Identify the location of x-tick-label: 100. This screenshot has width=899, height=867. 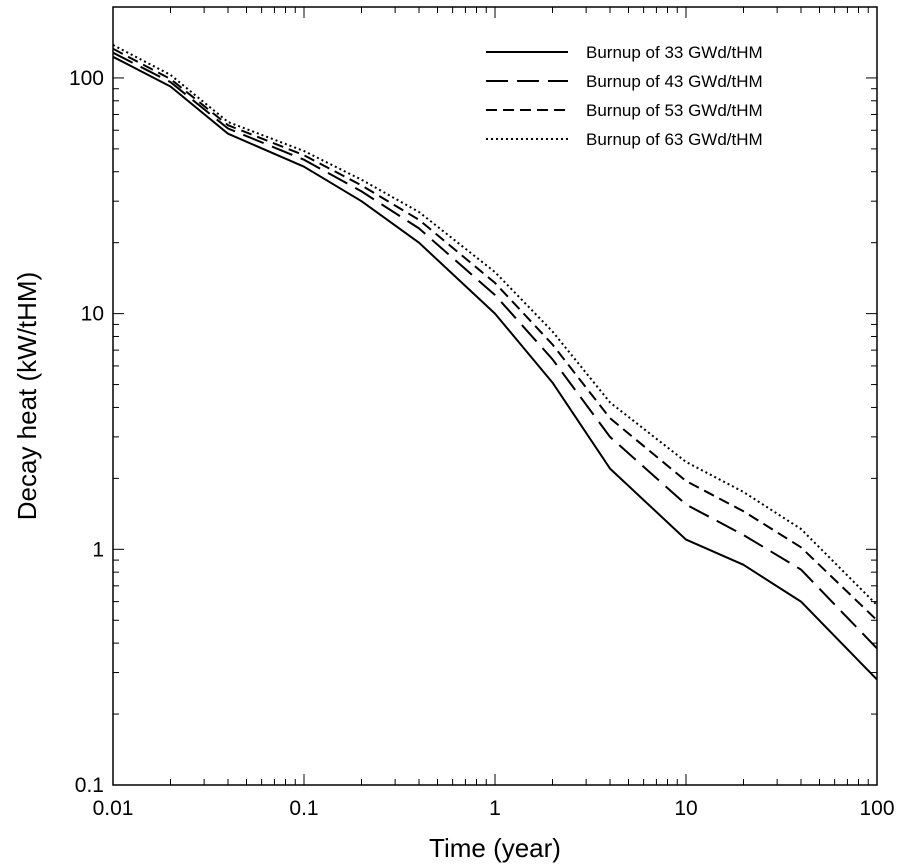
(876, 808).